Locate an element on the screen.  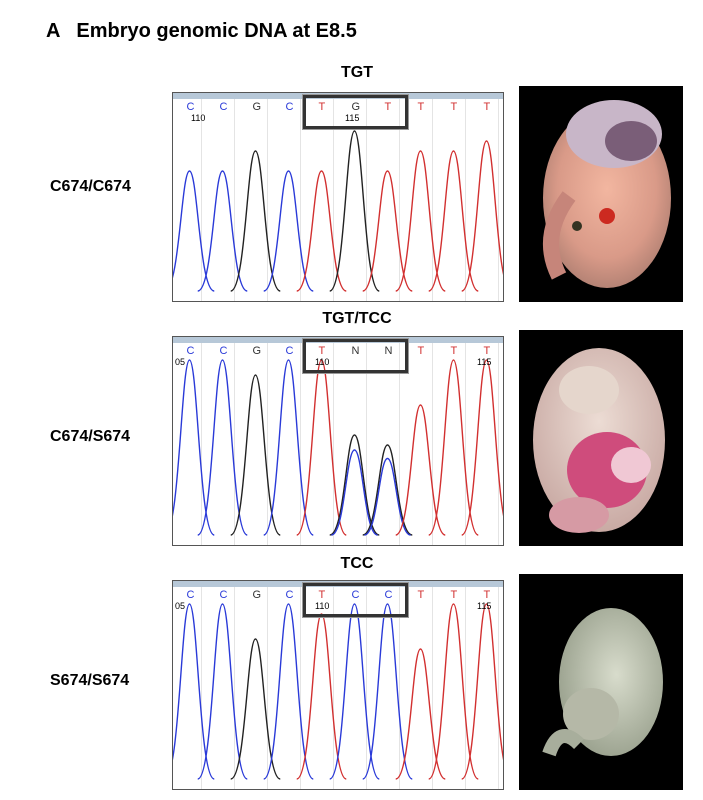
chromatogram-2: C C G C T N N T T T 05 110 115 is located at coordinates (338, 441).